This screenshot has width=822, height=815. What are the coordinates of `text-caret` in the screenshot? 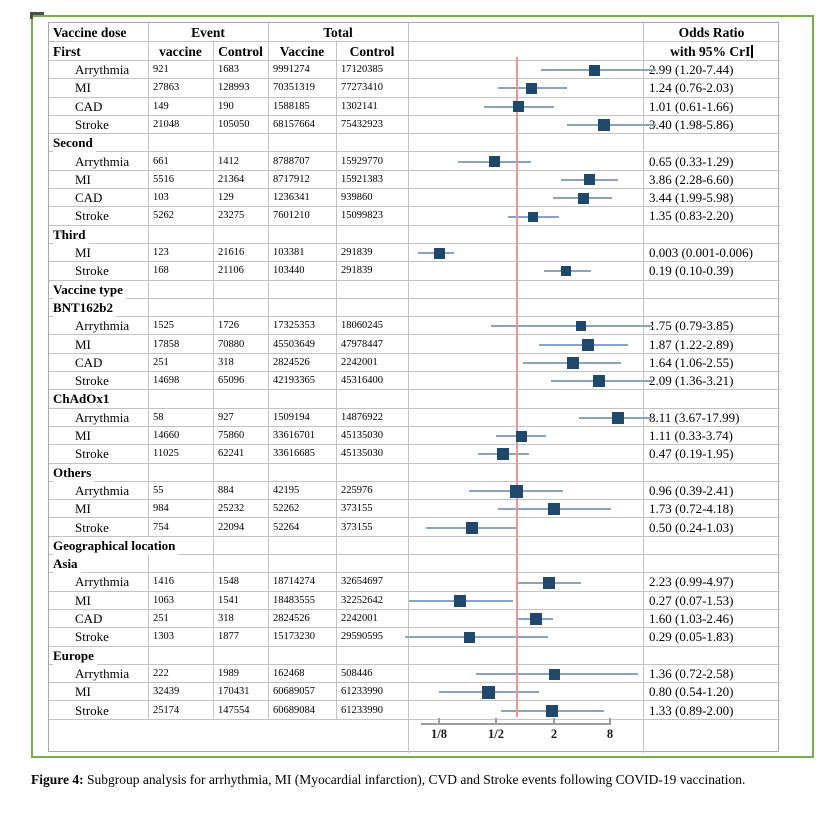 It's located at (752, 51).